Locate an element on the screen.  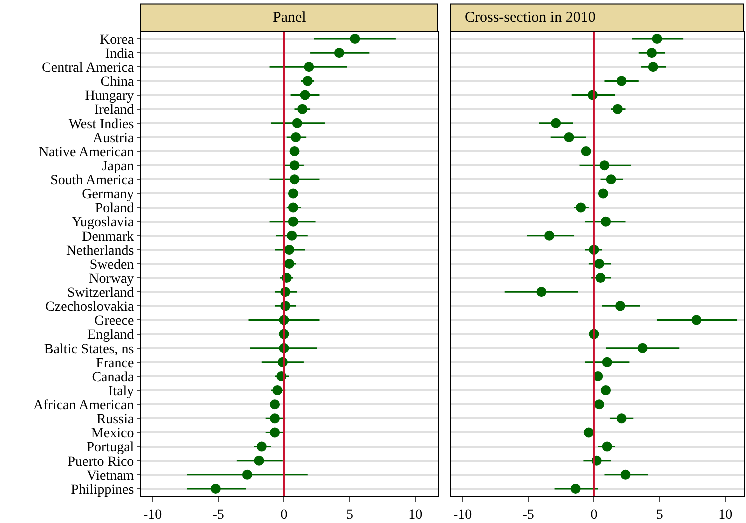
y-tick-label: Netherlands is located at coordinates (100, 251).